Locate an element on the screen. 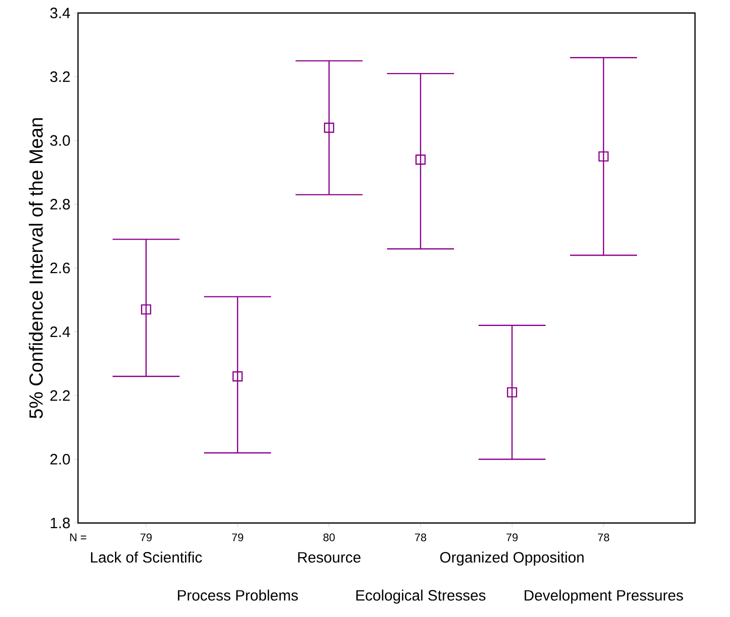  y-tick-label: 2.6 is located at coordinates (60, 268).